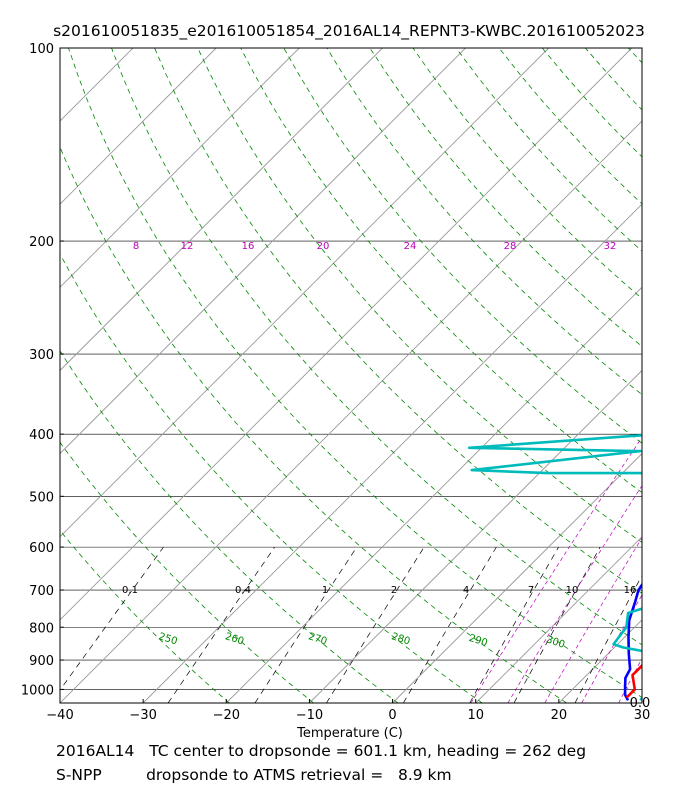 This screenshot has width=700, height=800. Describe the element at coordinates (401, 639) in the screenshot. I see `dry-adiabat-label: 280` at that location.